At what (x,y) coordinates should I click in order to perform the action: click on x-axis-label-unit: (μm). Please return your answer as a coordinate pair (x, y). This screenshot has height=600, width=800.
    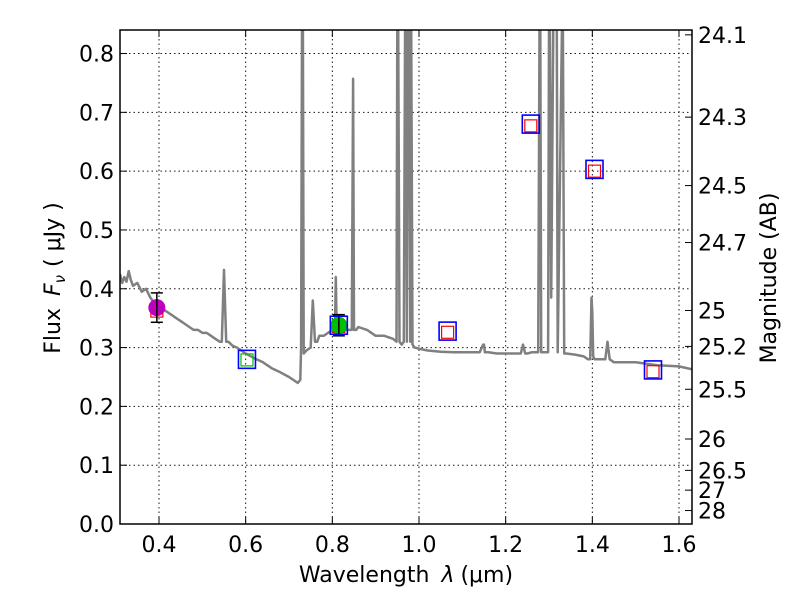
    Looking at the image, I should click on (486, 575).